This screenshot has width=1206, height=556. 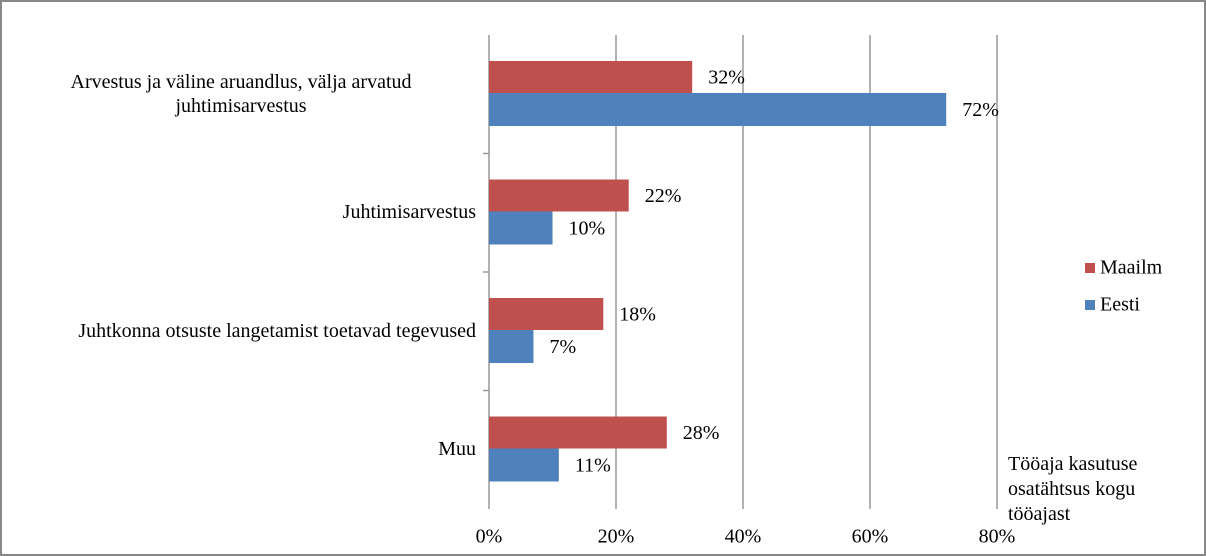 What do you see at coordinates (997, 537) in the screenshot?
I see `x-tick-label: 80%` at bounding box center [997, 537].